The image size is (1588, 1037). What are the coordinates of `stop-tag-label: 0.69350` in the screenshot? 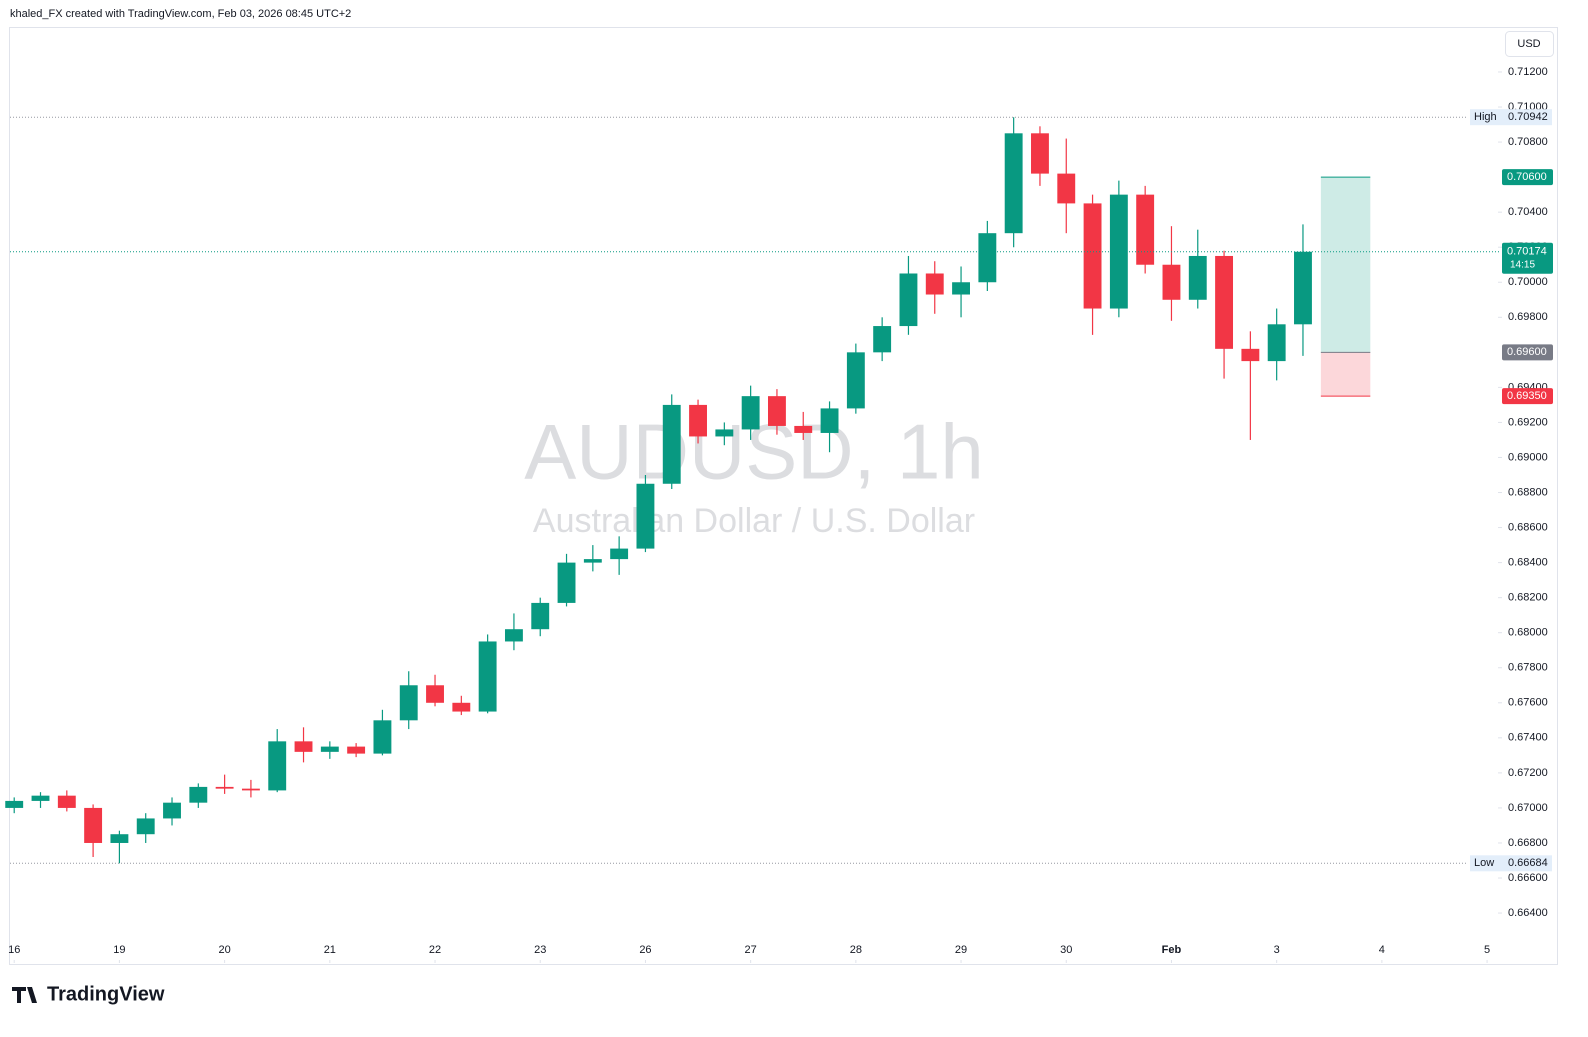 It's located at (1527, 396).